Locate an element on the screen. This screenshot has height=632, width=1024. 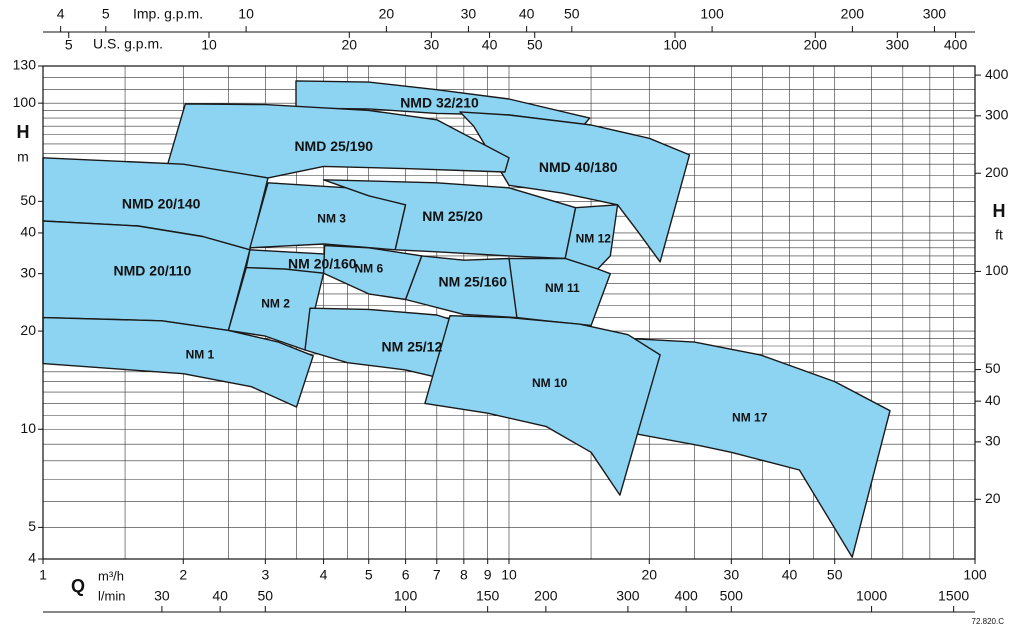
x-tick-label: 9 is located at coordinates (488, 575).